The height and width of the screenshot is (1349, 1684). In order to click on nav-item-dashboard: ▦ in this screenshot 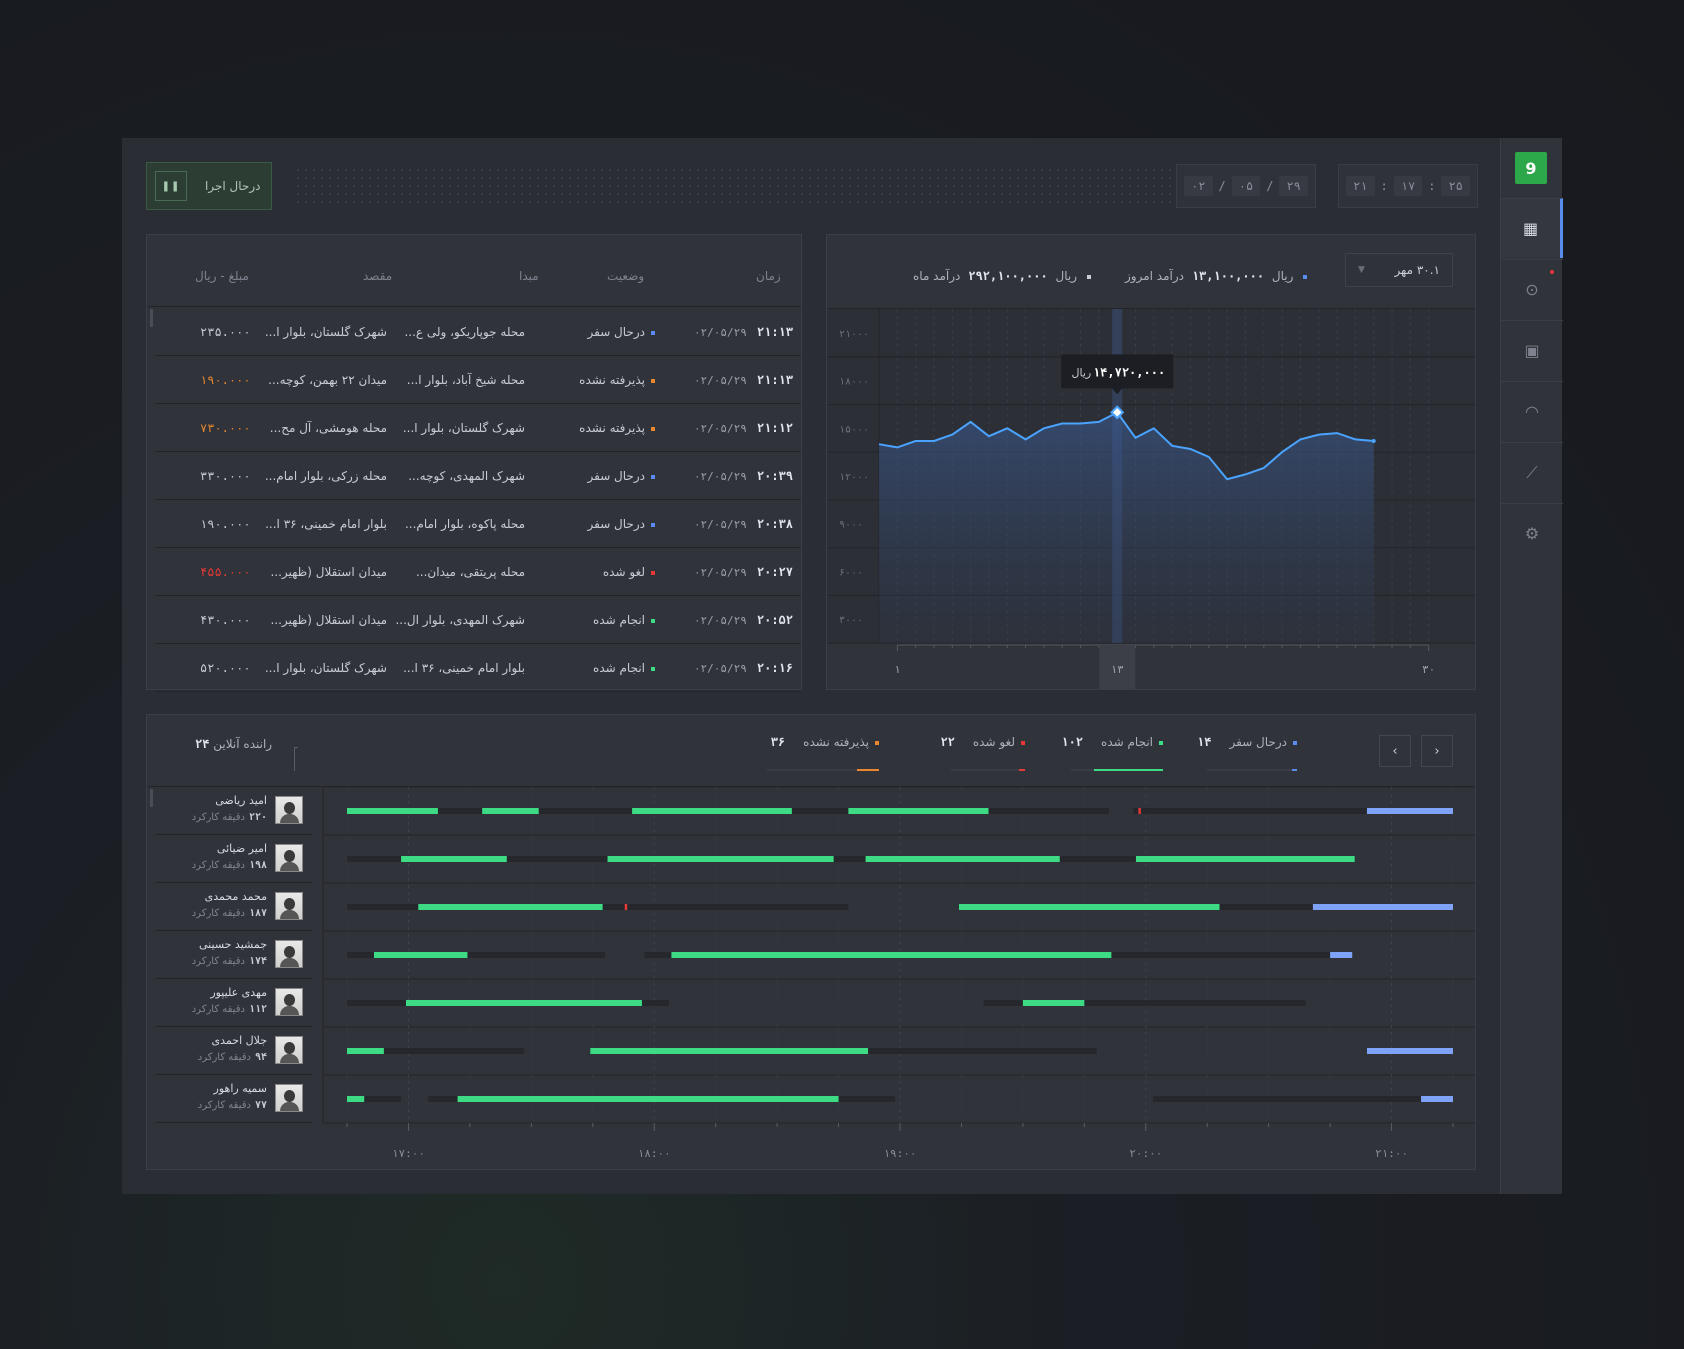, I will do `click(1532, 228)`.